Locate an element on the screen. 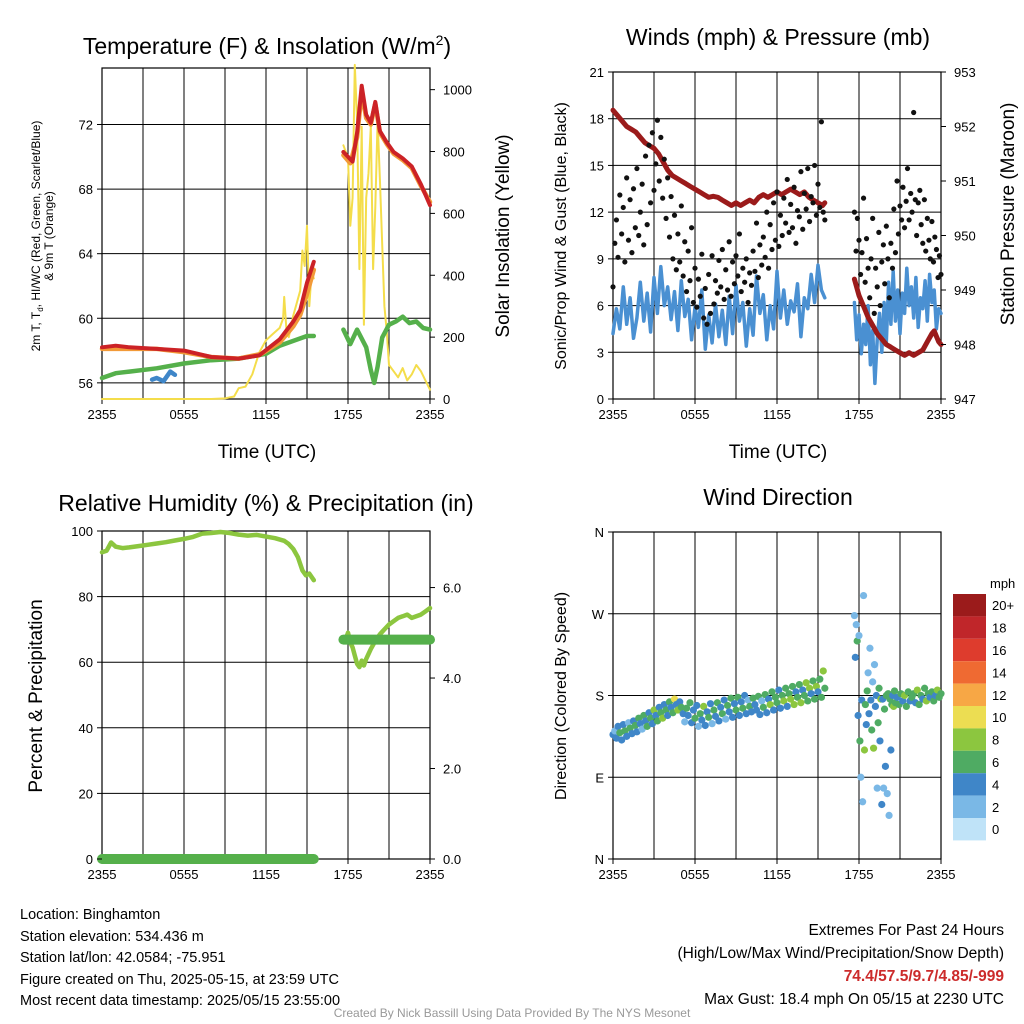  legend-title: mph is located at coordinates (1002, 583).